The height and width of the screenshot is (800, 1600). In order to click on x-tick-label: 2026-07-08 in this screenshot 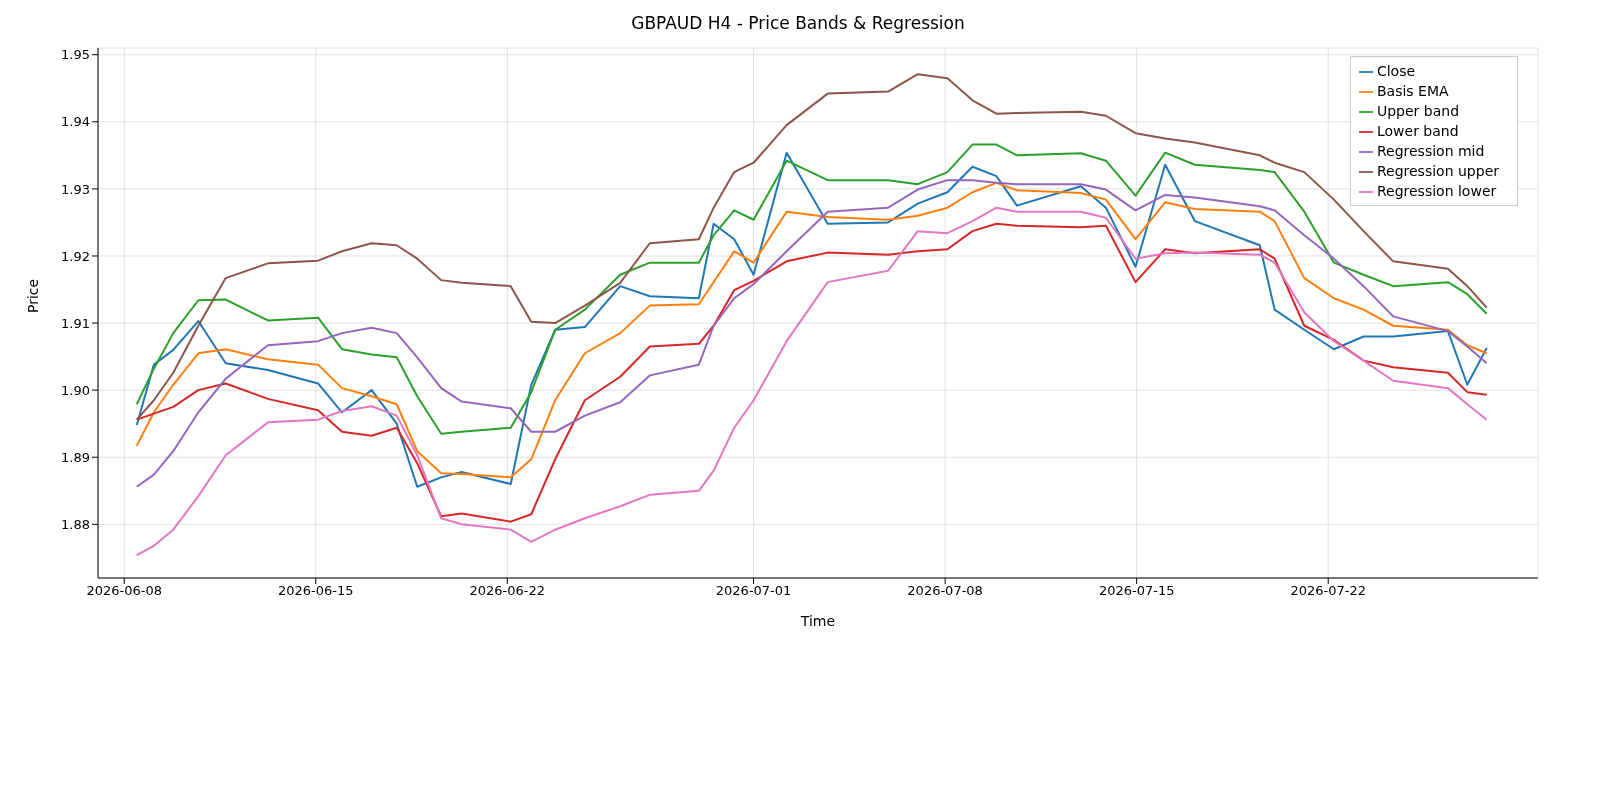, I will do `click(945, 591)`.